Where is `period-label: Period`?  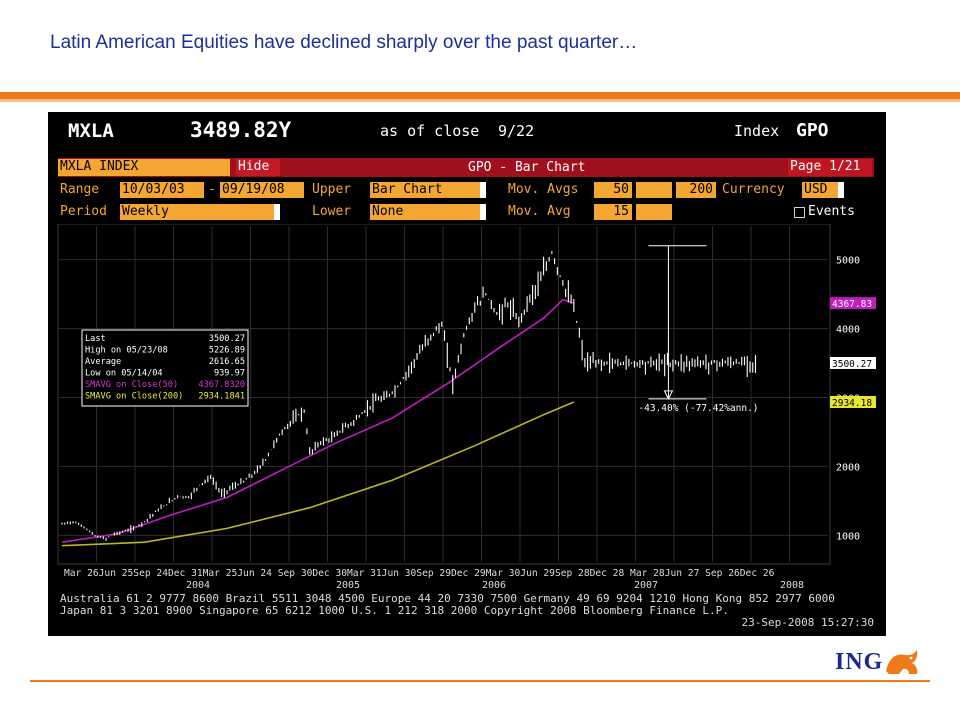
period-label: Period is located at coordinates (83, 211).